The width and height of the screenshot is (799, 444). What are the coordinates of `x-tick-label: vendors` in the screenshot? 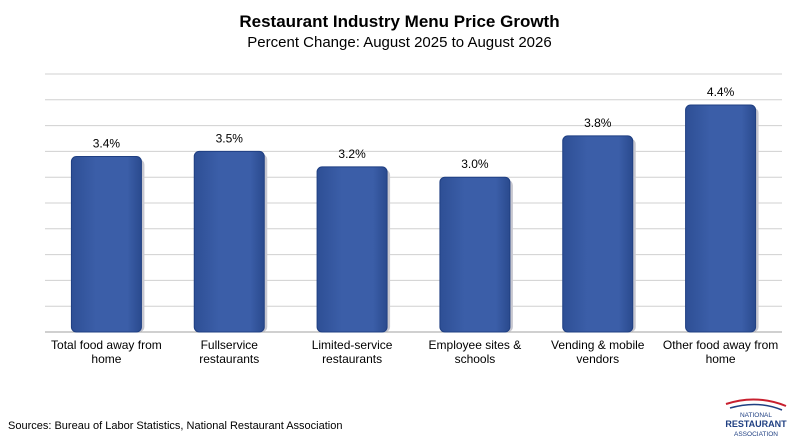 It's located at (597, 359).